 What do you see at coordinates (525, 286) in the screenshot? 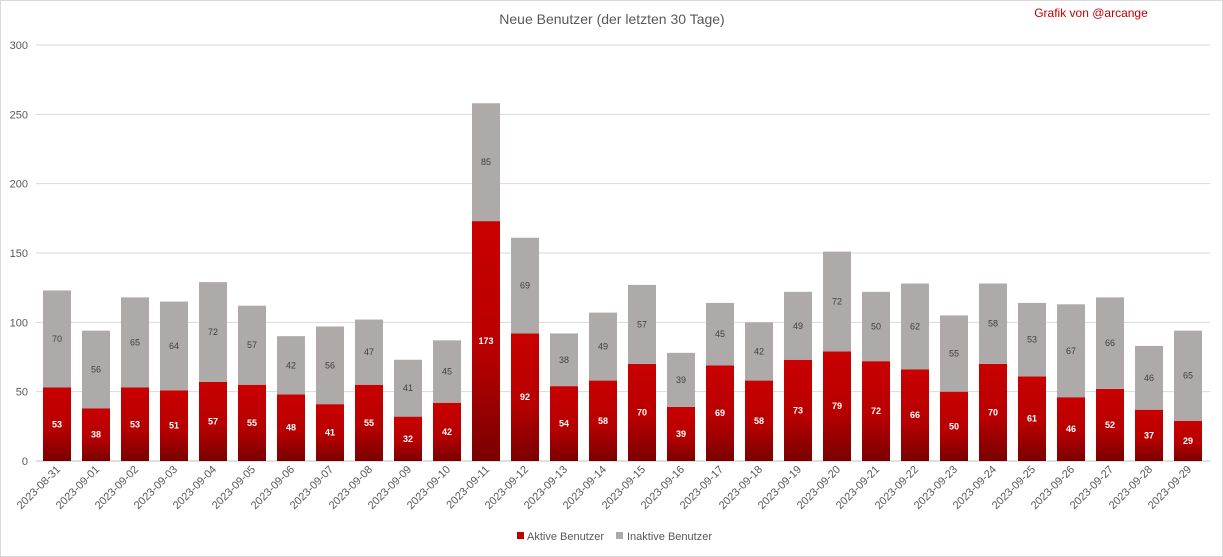
I see `data-label-inactive: 69` at bounding box center [525, 286].